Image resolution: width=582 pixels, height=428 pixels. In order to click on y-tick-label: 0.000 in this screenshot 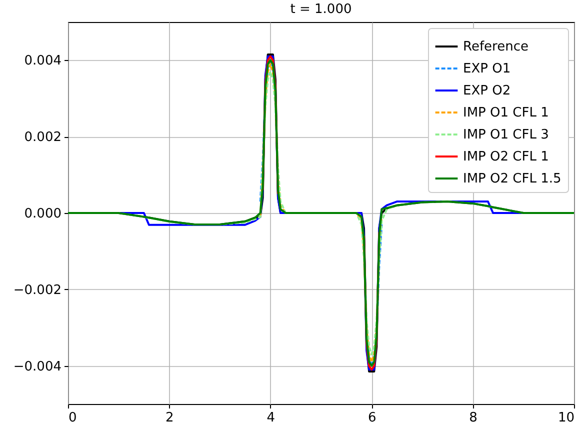, I will do `click(43, 214)`.